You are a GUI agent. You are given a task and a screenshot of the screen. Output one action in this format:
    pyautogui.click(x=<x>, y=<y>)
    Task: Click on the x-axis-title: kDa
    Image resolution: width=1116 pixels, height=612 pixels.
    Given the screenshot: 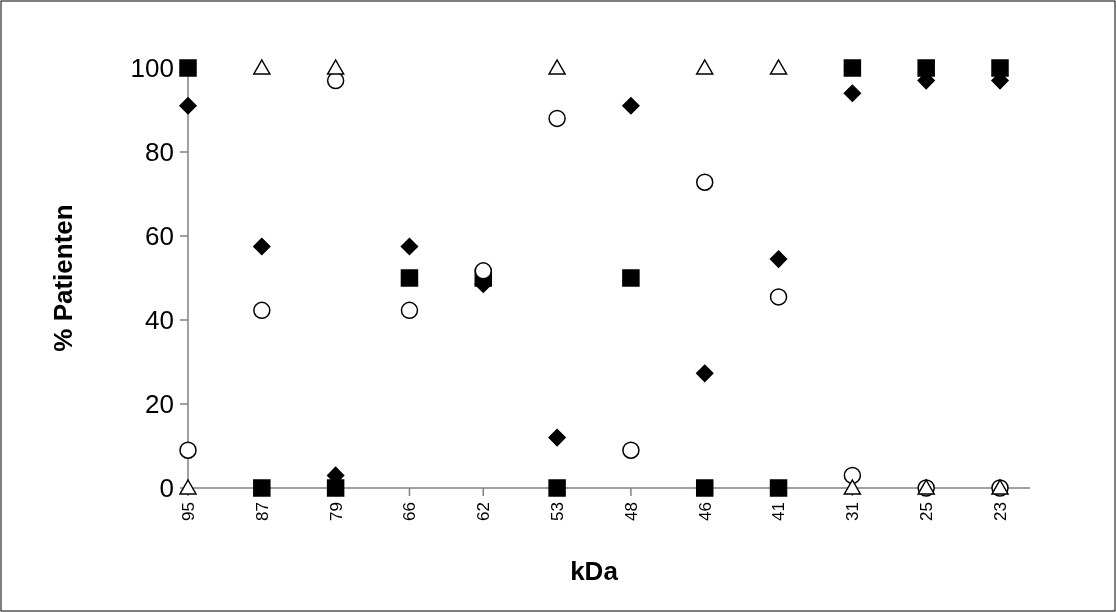 What is the action you would take?
    pyautogui.click(x=594, y=571)
    